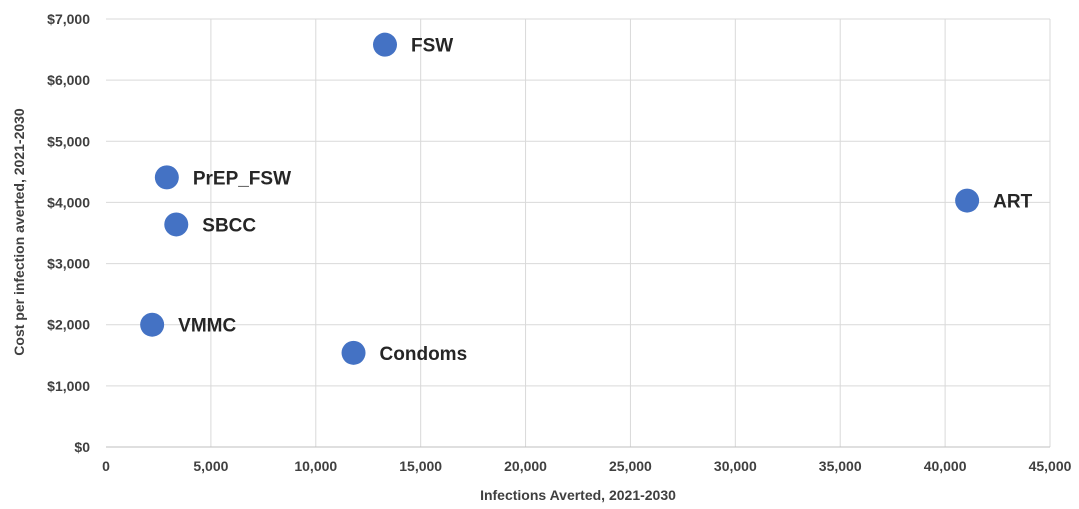 The width and height of the screenshot is (1079, 509). Describe the element at coordinates (68, 141) in the screenshot. I see `y-tick-label: $5,000` at that location.